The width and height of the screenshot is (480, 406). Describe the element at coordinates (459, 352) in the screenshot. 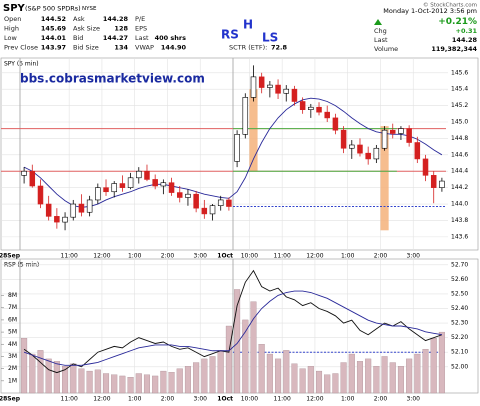

I see `y-tick-label: 52.10` at that location.